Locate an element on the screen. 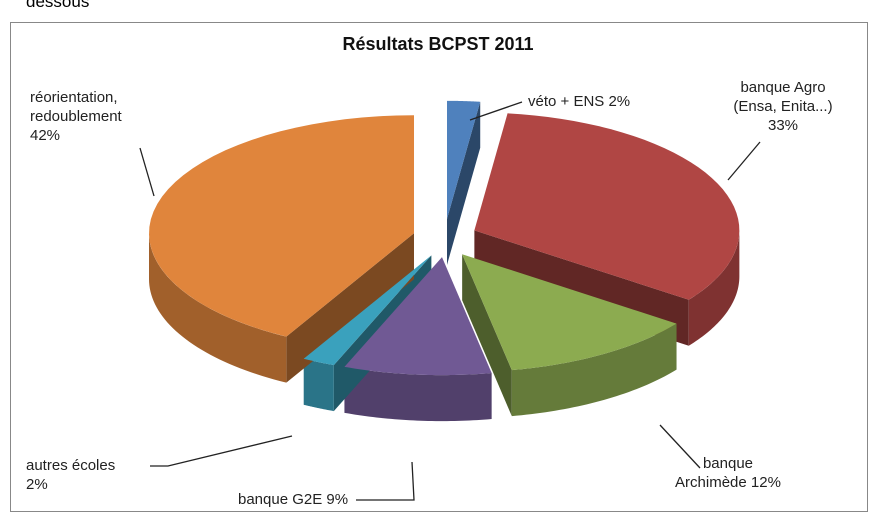 The width and height of the screenshot is (876, 516). value-label: 12% is located at coordinates (765, 482).